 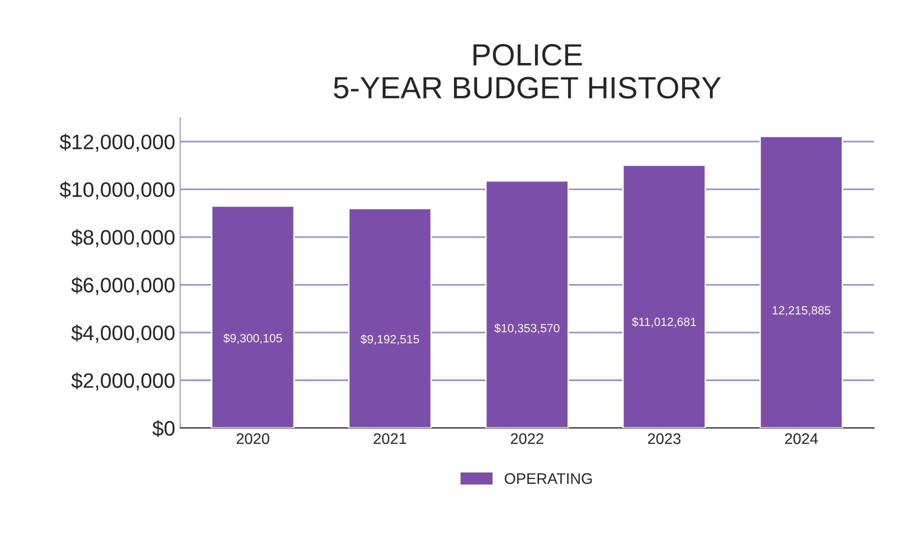 I want to click on data-label: $10,353,570, so click(x=527, y=328).